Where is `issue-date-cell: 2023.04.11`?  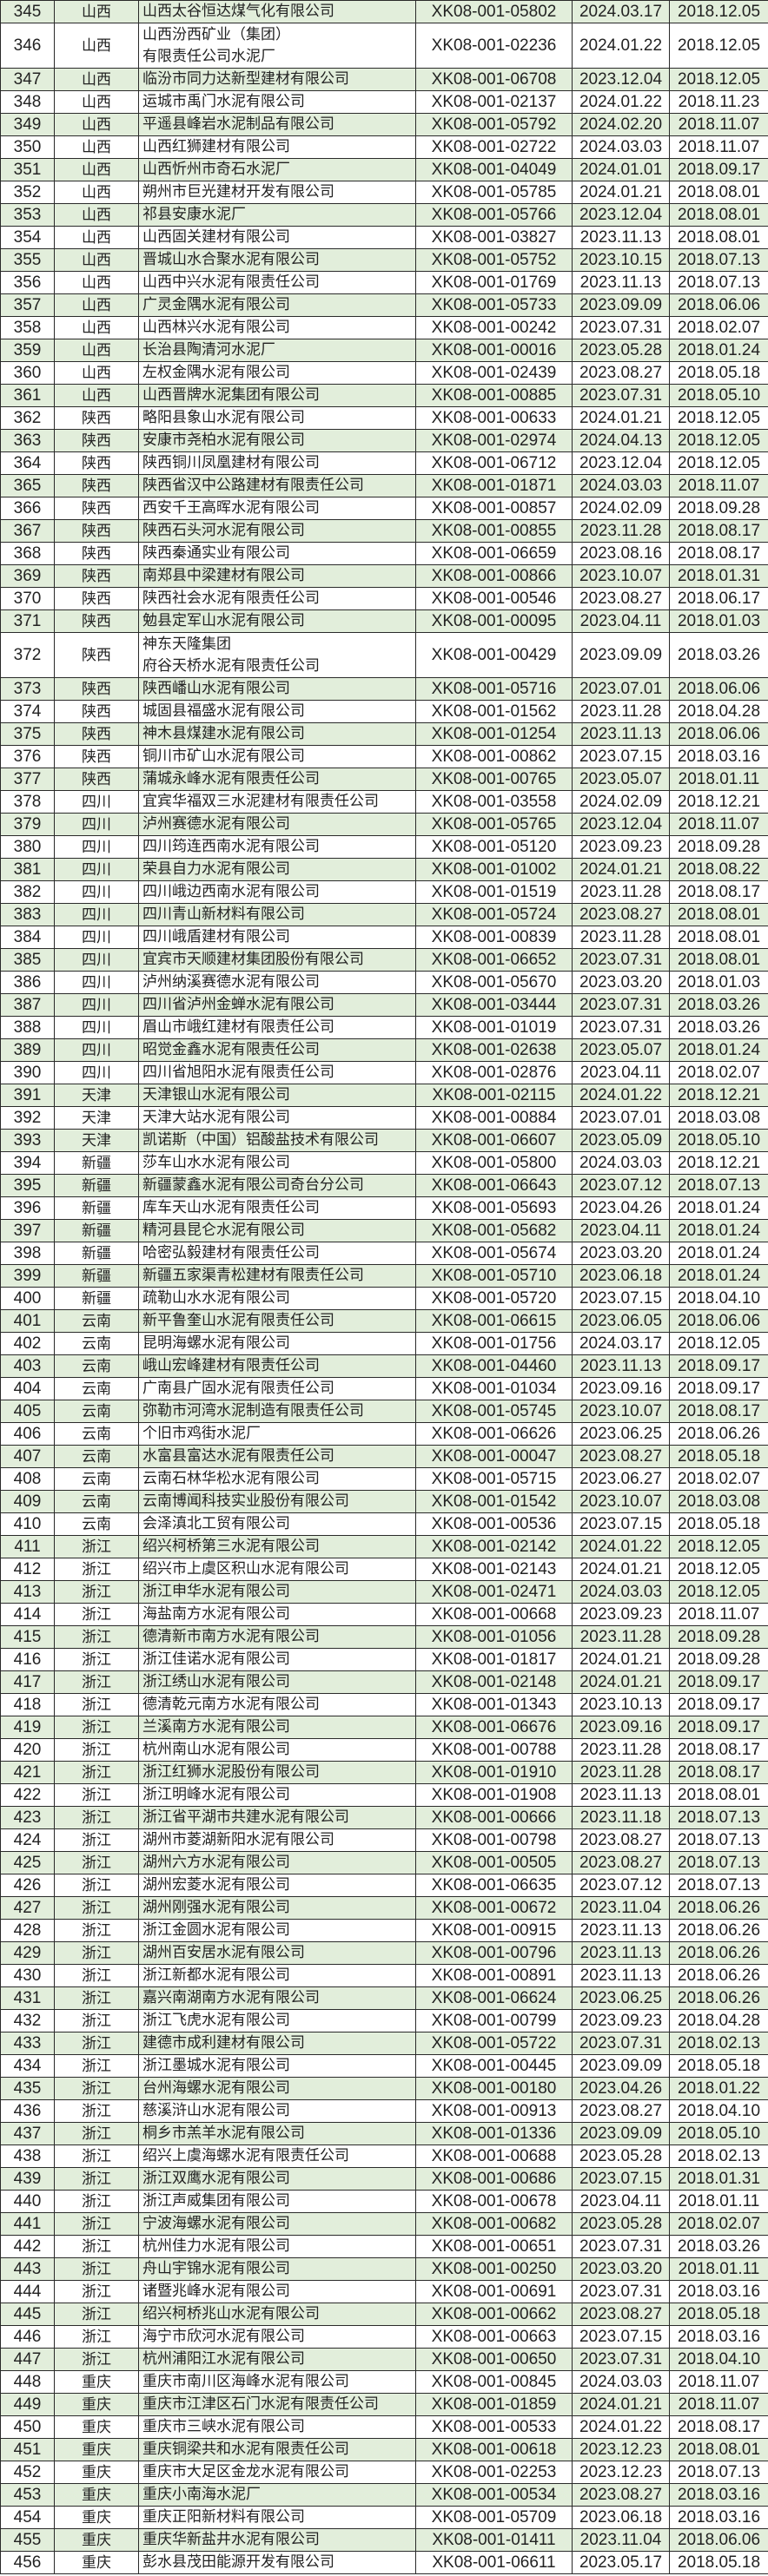 issue-date-cell: 2023.04.11 is located at coordinates (621, 1072).